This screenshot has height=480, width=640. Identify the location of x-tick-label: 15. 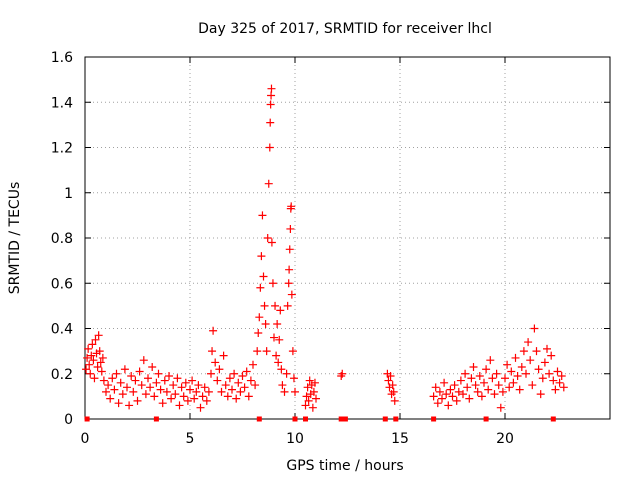
(400, 439).